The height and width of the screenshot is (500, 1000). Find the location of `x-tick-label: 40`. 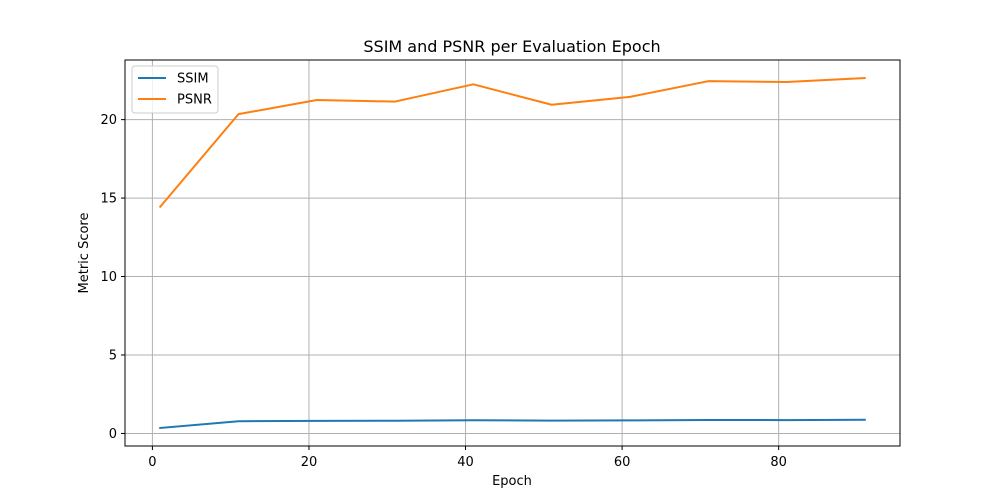

x-tick-label: 40 is located at coordinates (465, 462).